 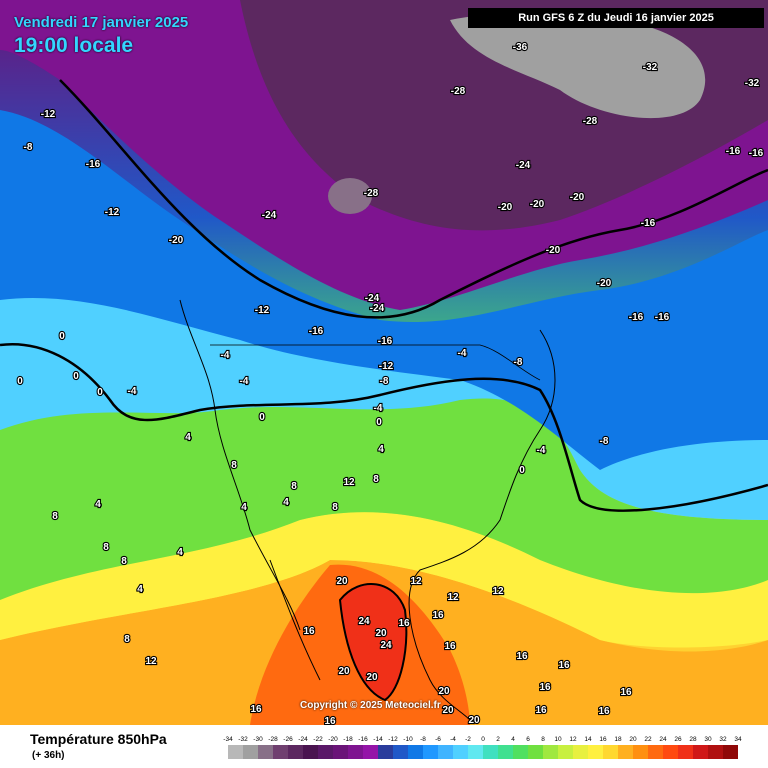 What do you see at coordinates (350, 196) in the screenshot?
I see `cold-pocket` at bounding box center [350, 196].